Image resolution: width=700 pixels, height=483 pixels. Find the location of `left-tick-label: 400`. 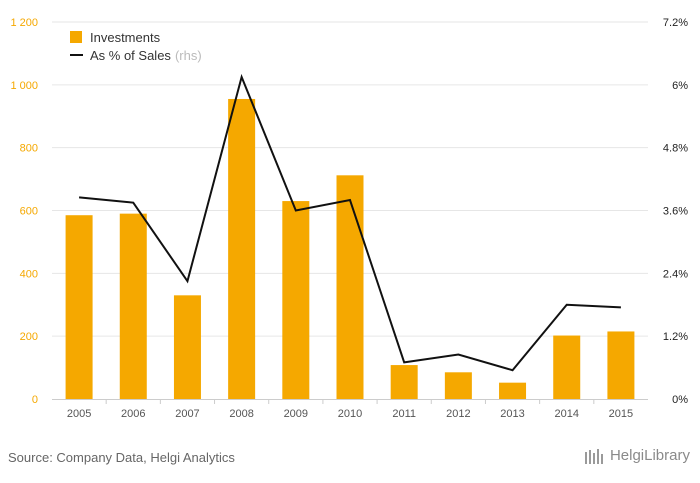

left-tick-label: 400 is located at coordinates (29, 274).